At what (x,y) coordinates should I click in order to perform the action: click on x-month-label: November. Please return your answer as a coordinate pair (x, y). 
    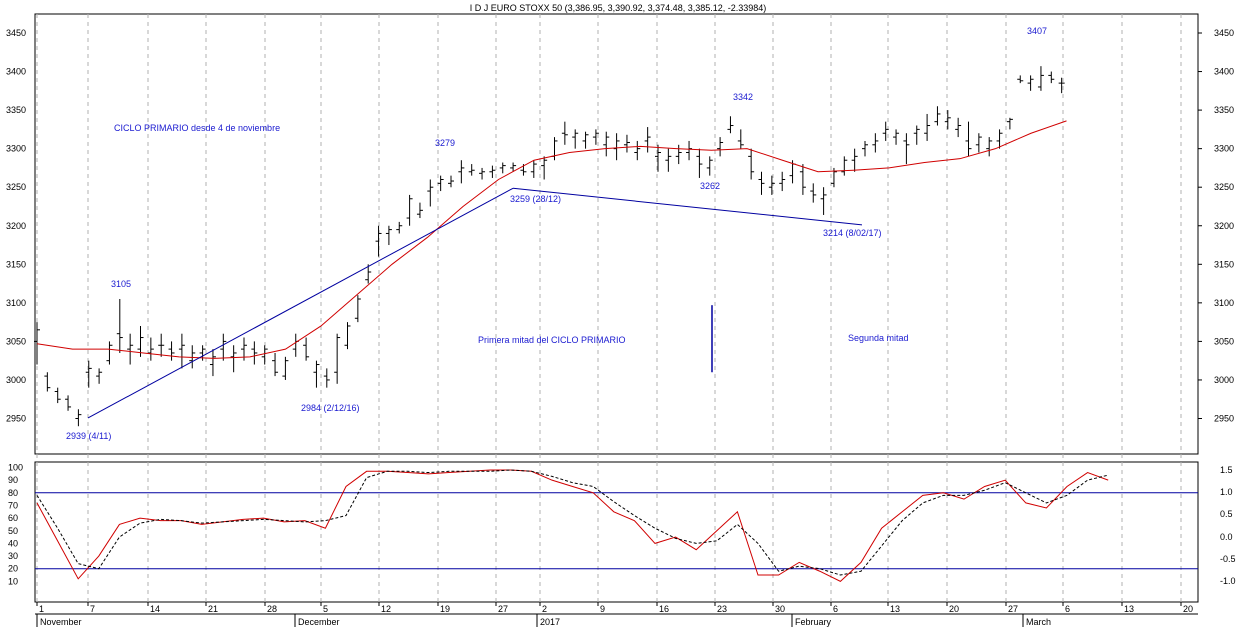
    Looking at the image, I should click on (61, 622).